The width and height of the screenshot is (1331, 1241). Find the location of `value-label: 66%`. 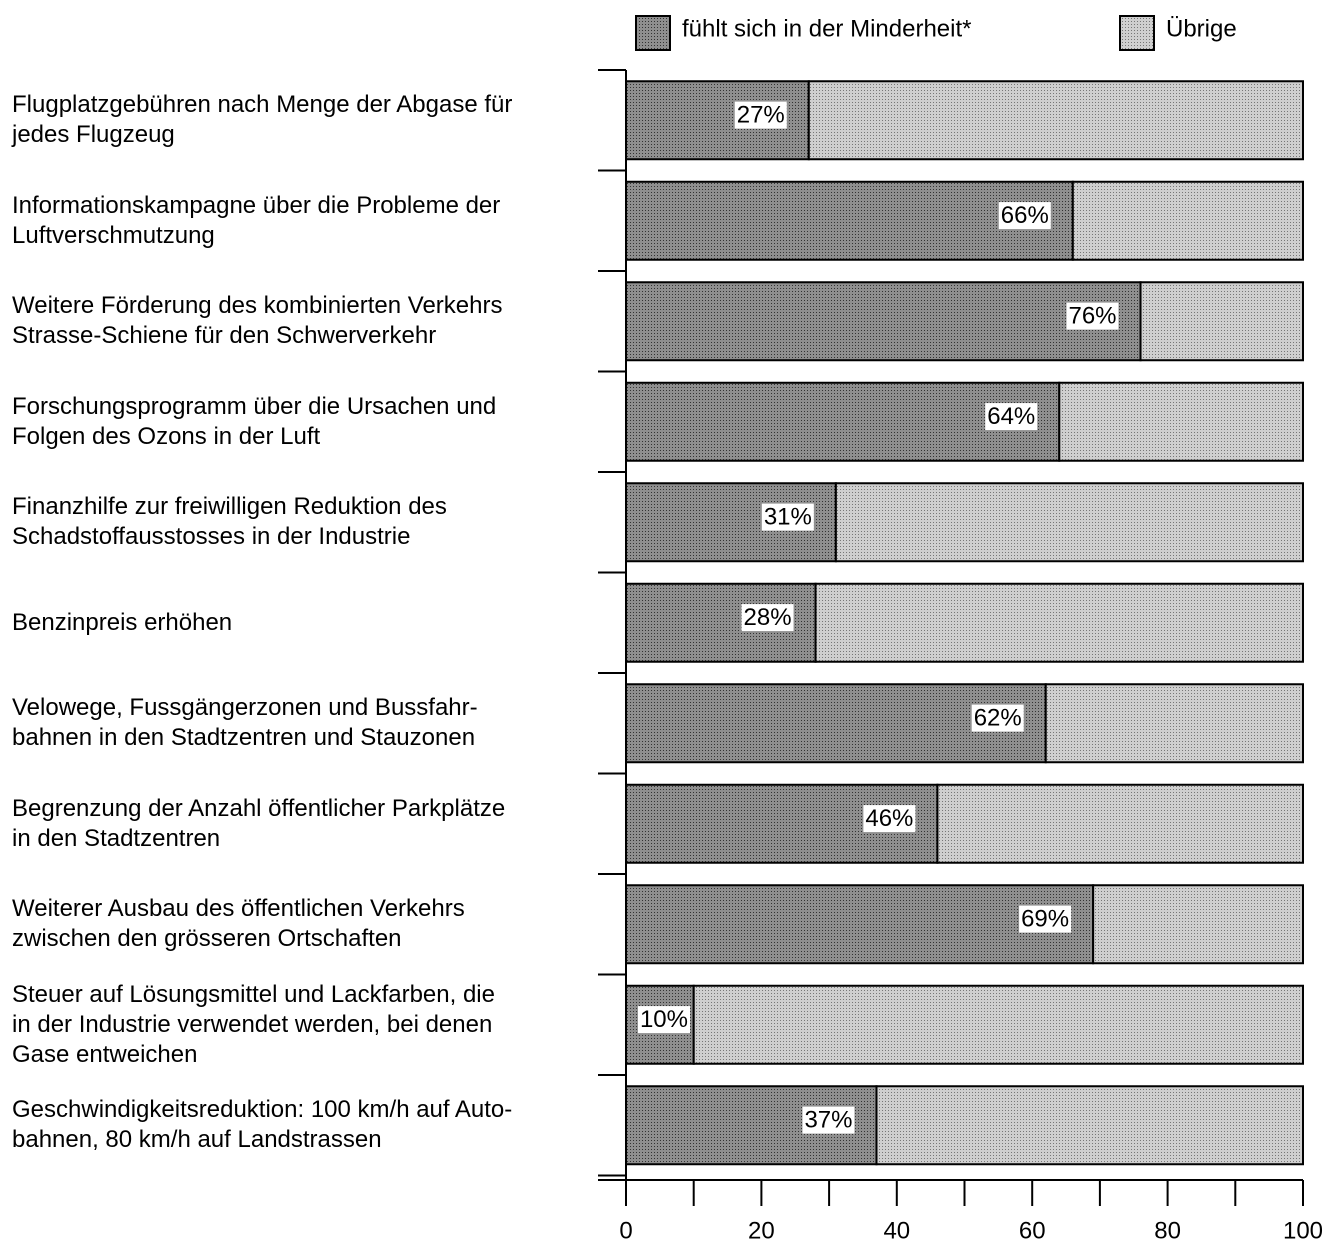

value-label: 66% is located at coordinates (1025, 215).